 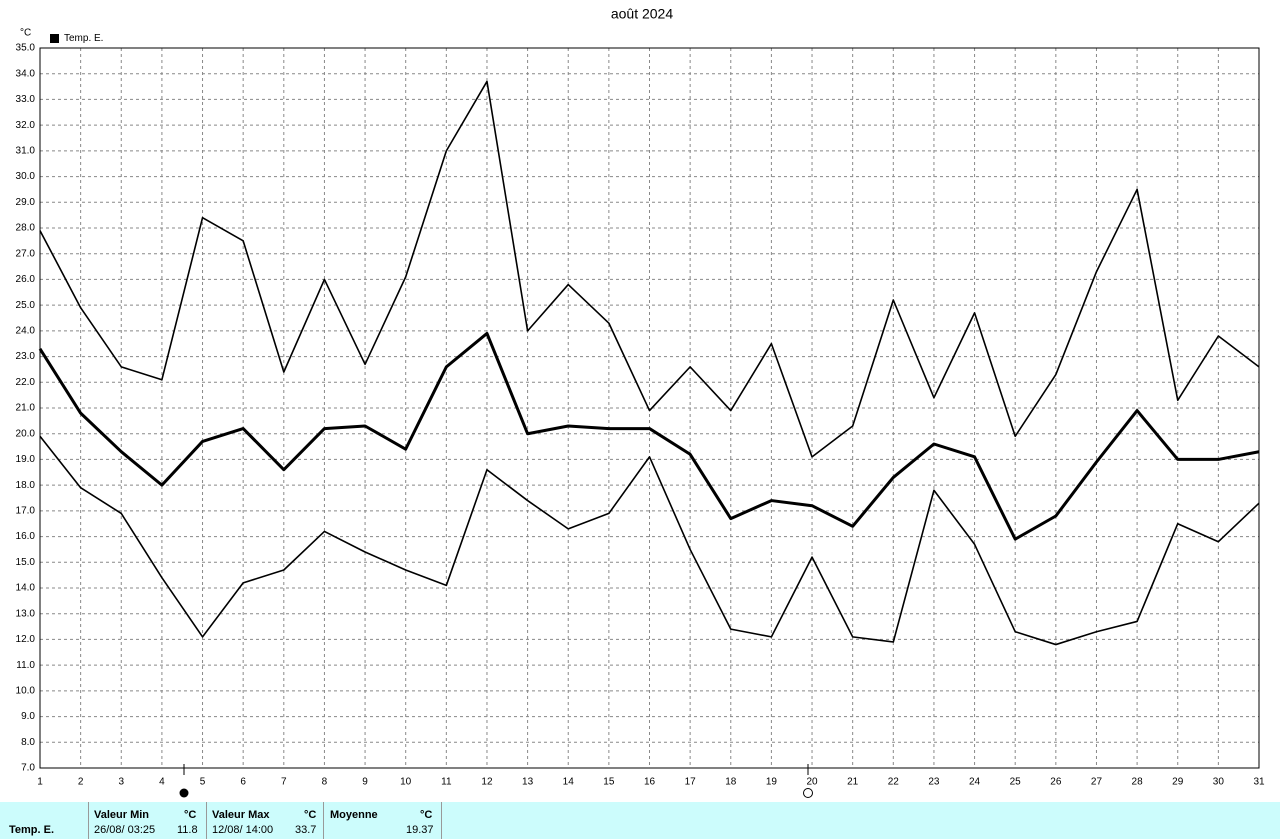 I want to click on y-tick-label: 17.0, so click(x=26, y=510).